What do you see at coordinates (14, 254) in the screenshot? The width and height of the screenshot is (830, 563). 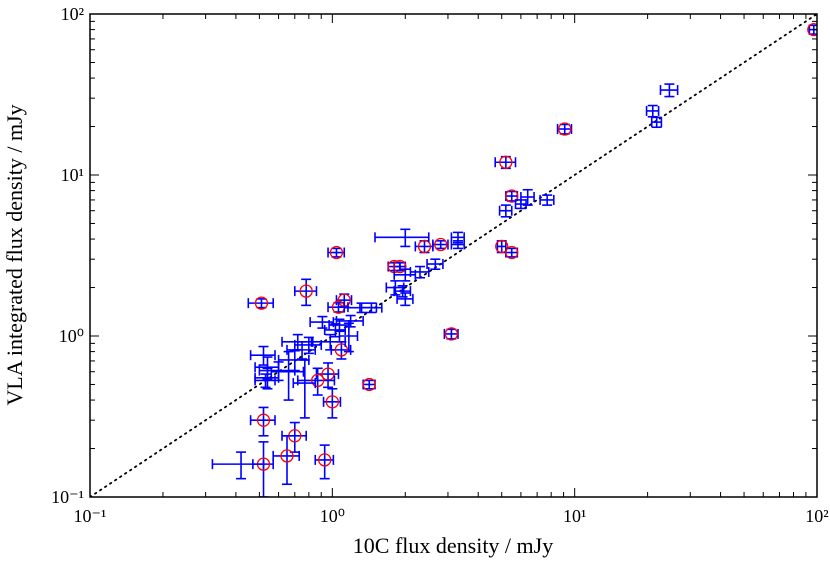 I see `y-axis-label: VLA integrated flux density / mJy` at bounding box center [14, 254].